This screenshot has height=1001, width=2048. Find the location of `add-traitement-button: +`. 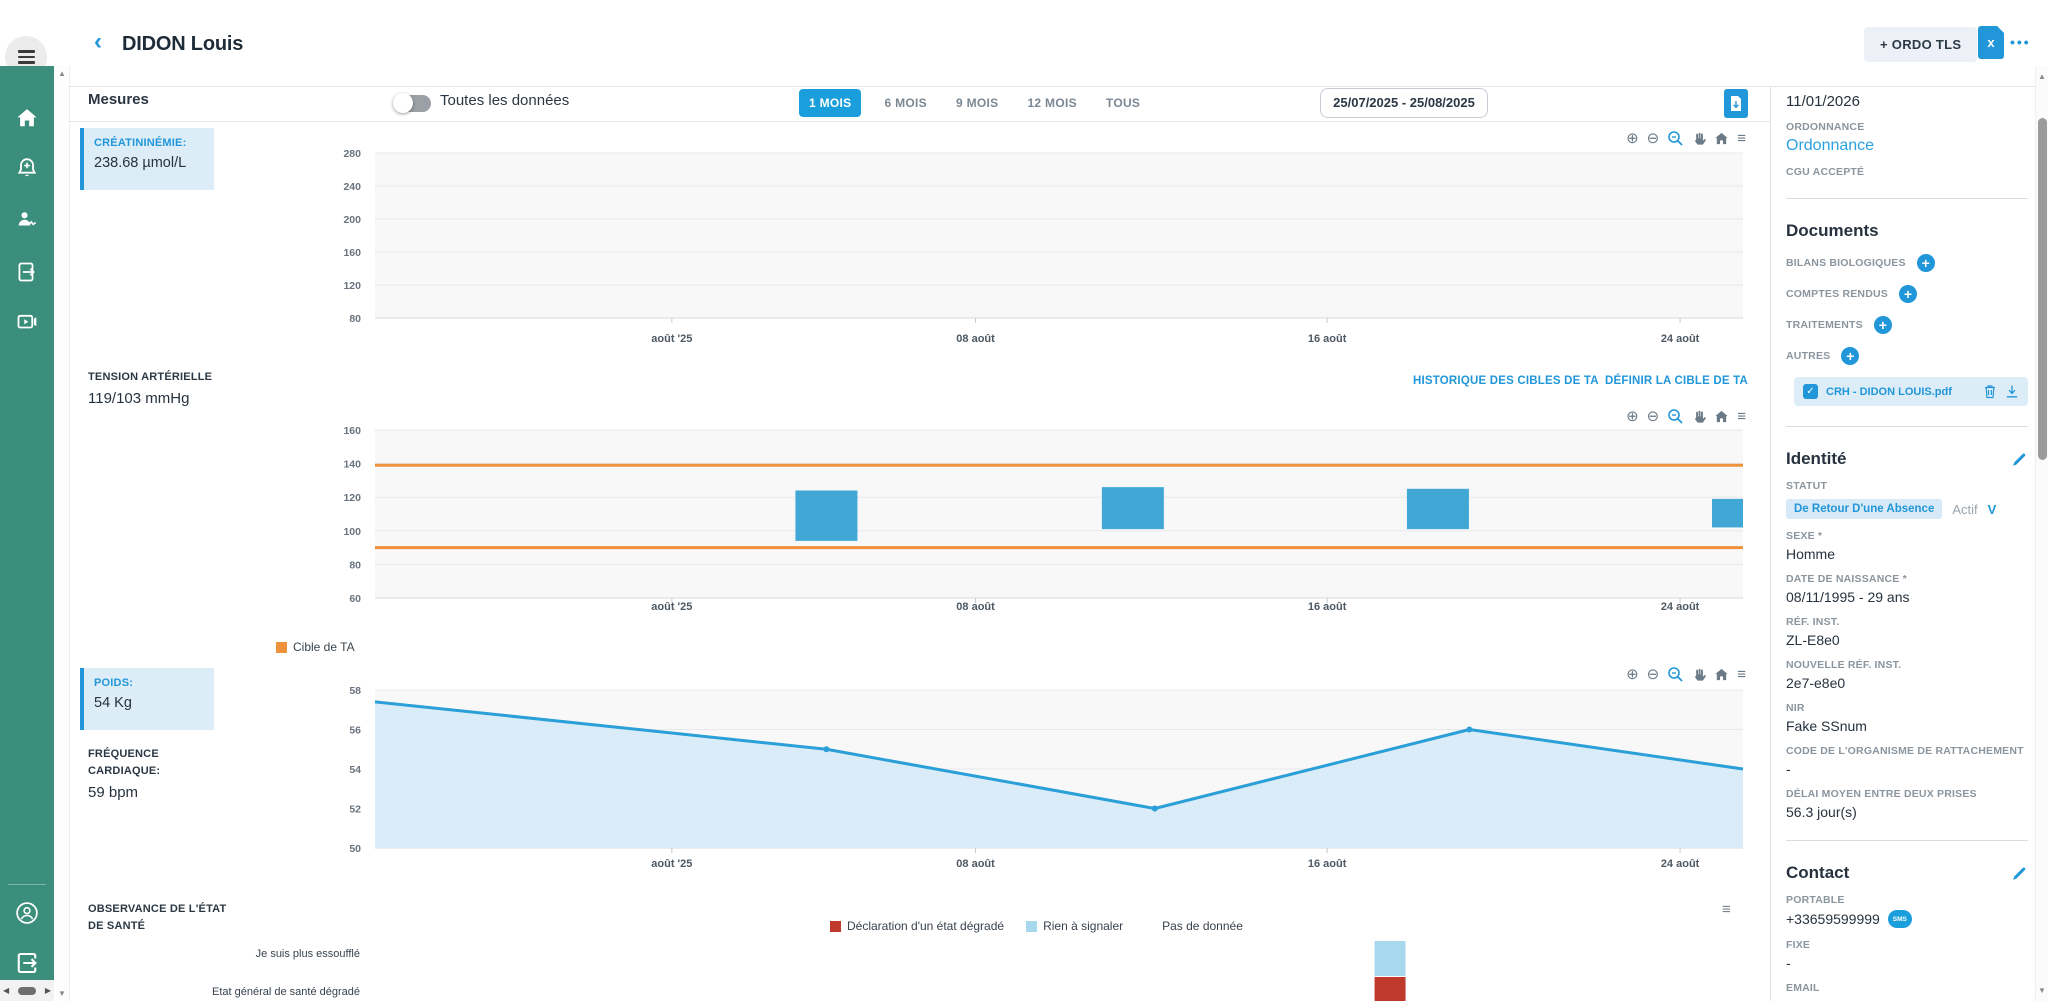

add-traitement-button: + is located at coordinates (1882, 325).